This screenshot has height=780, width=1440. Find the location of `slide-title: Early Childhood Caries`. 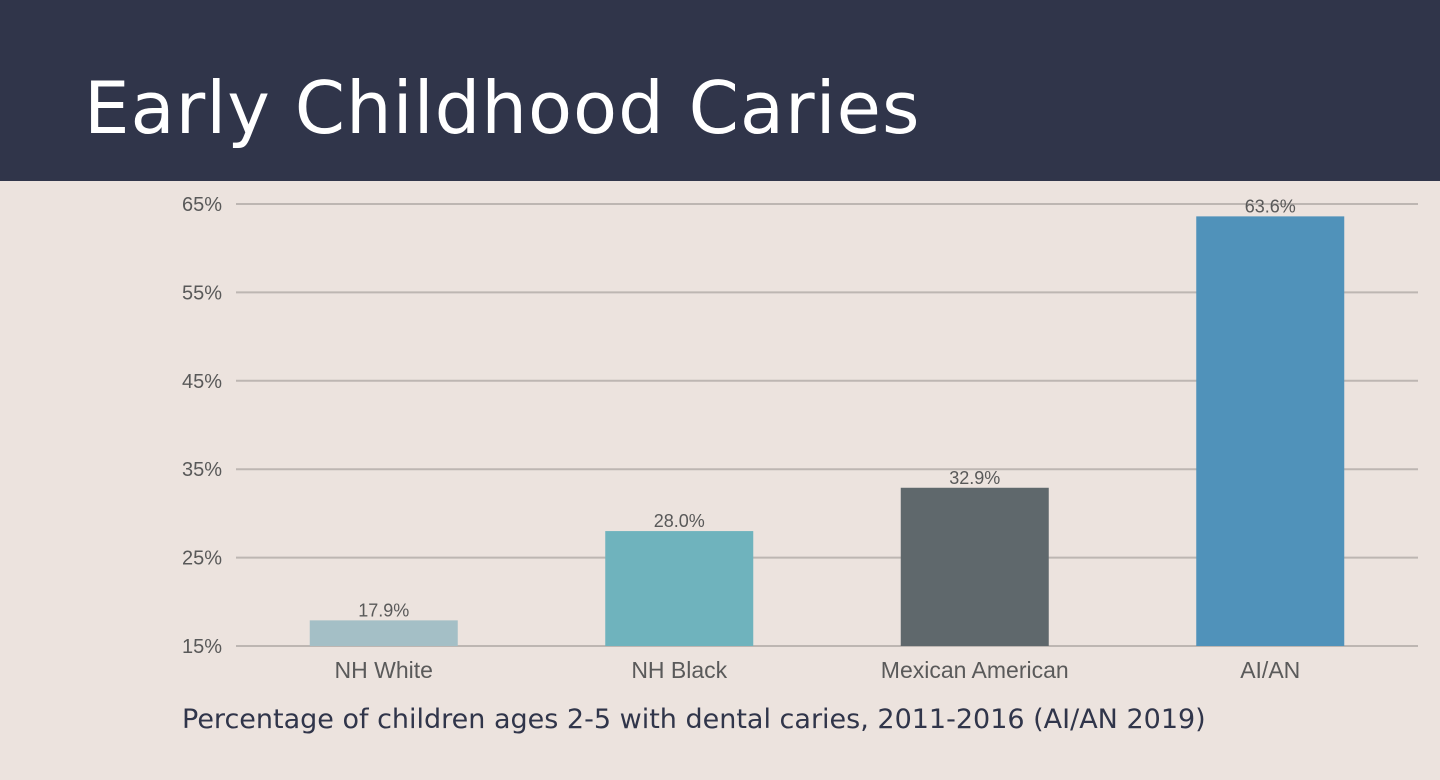

slide-title: Early Childhood Caries is located at coordinates (502, 108).